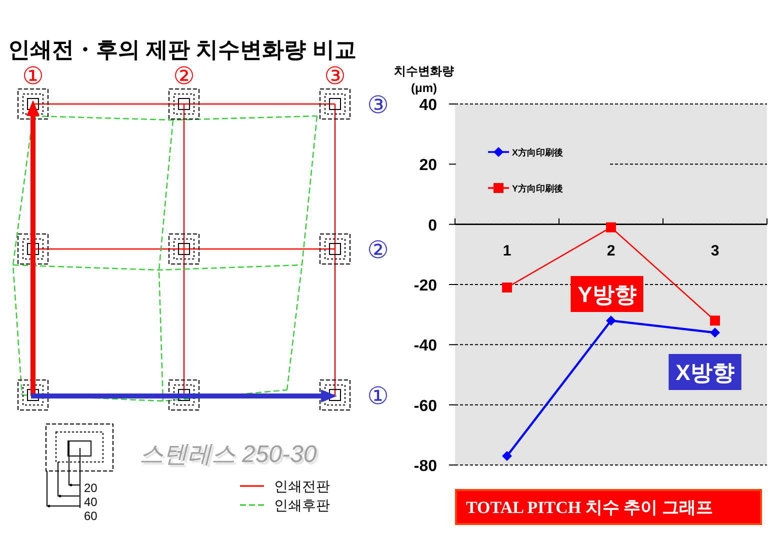 The width and height of the screenshot is (780, 540). What do you see at coordinates (91, 516) in the screenshot?
I see `text: 60` at bounding box center [91, 516].